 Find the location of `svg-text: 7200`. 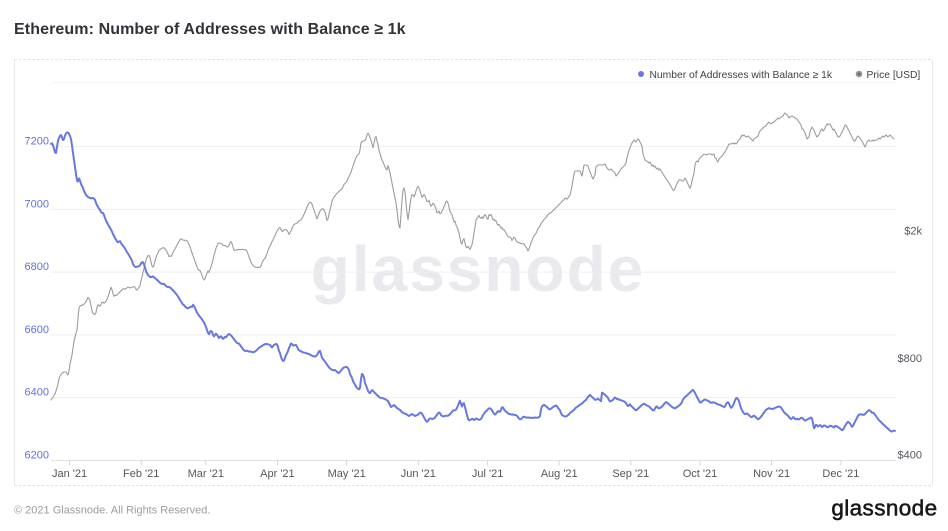

svg-text: 7200 is located at coordinates (37, 142).